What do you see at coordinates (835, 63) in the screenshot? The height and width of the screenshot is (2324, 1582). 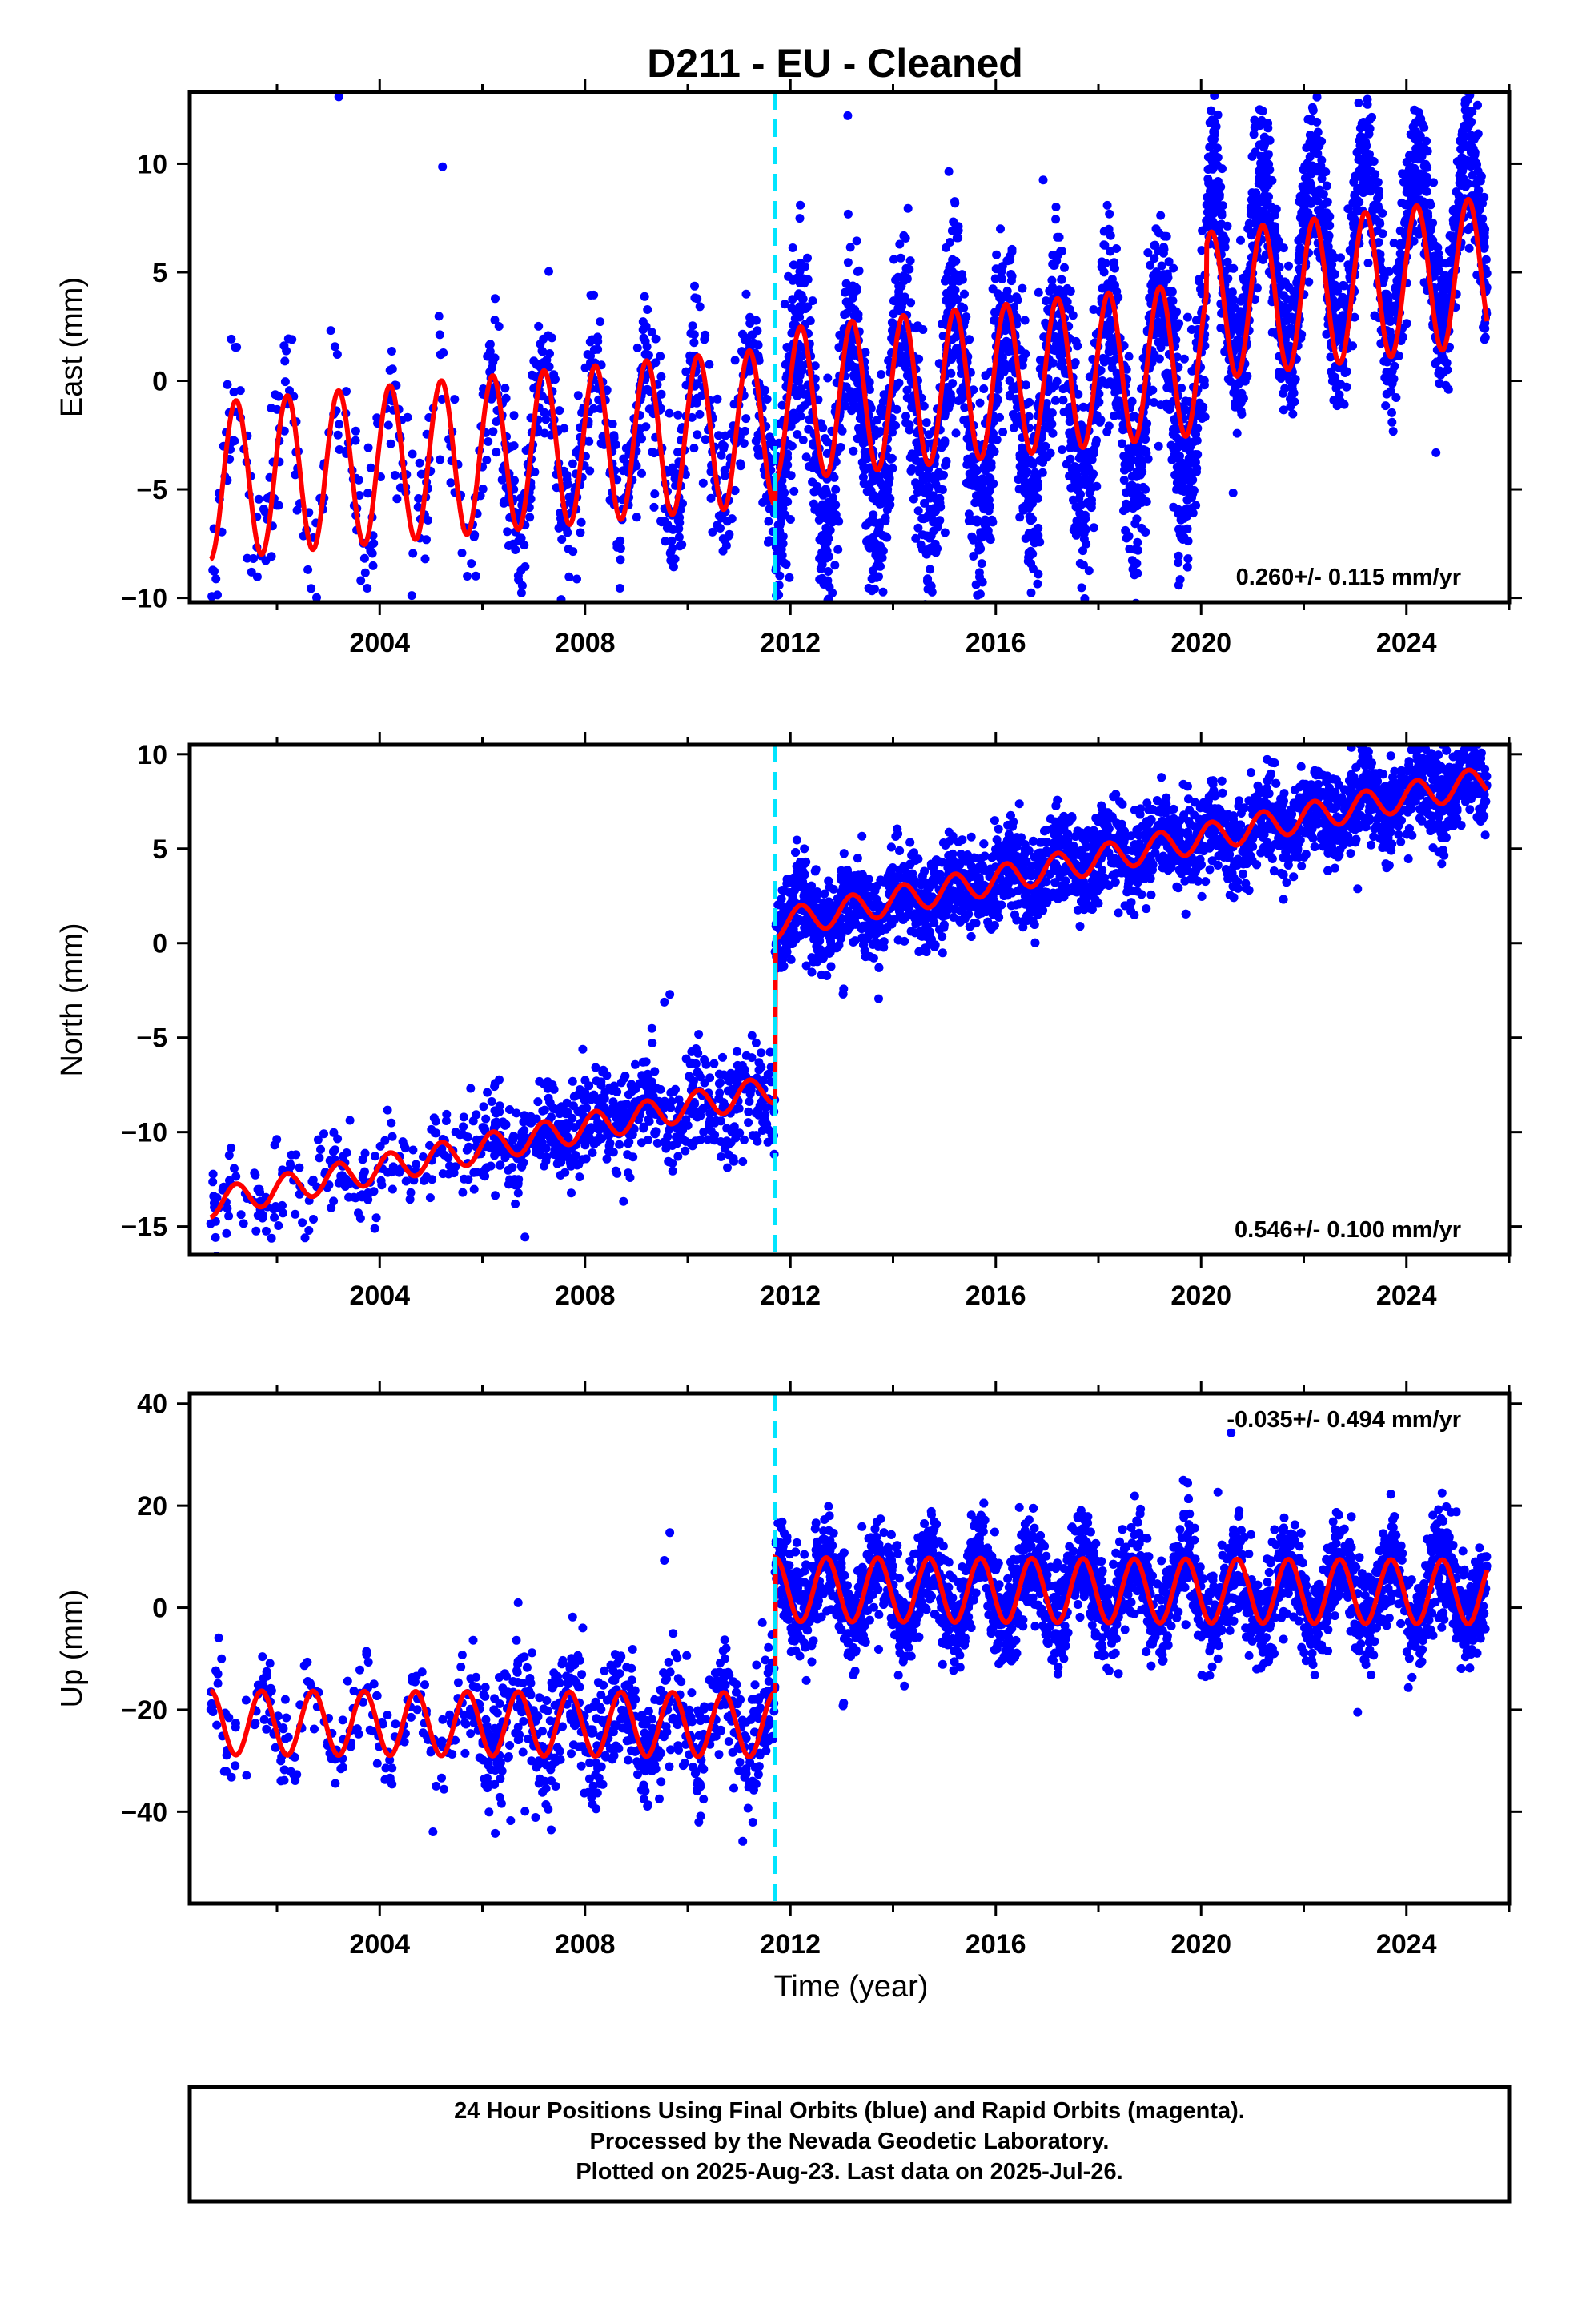 I see `plot-title: D211 - EU - Cleaned` at bounding box center [835, 63].